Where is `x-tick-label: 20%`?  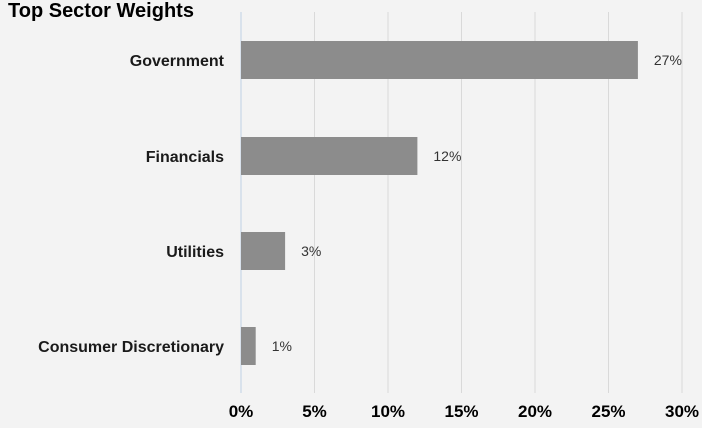 x-tick-label: 20% is located at coordinates (535, 411).